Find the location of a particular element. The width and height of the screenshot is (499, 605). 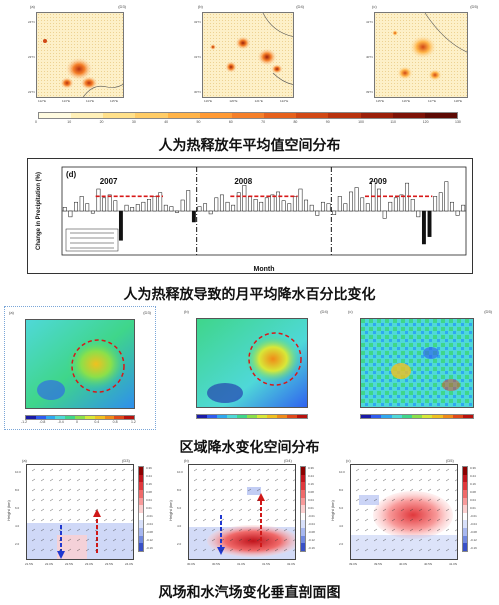

section-xtick-label: 24.0N is located at coordinates (129, 564).